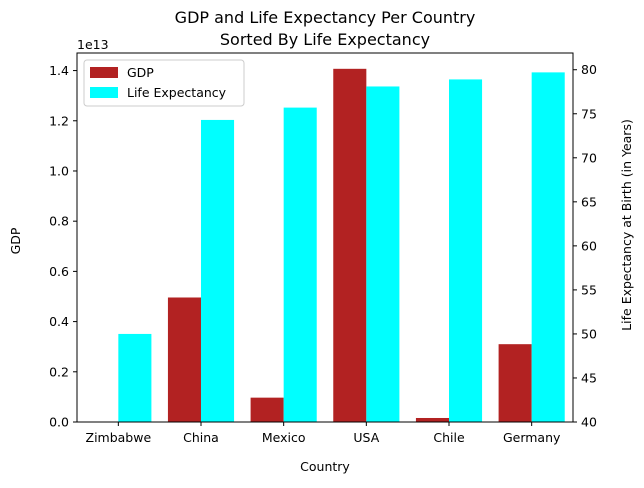 The image size is (644, 488). I want to click on x-axis-label: Country, so click(325, 466).